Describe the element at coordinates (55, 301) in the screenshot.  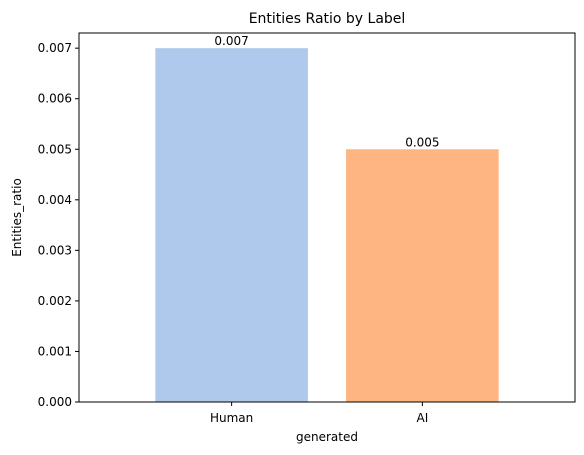
I see `y-tick-label: 0.002` at that location.